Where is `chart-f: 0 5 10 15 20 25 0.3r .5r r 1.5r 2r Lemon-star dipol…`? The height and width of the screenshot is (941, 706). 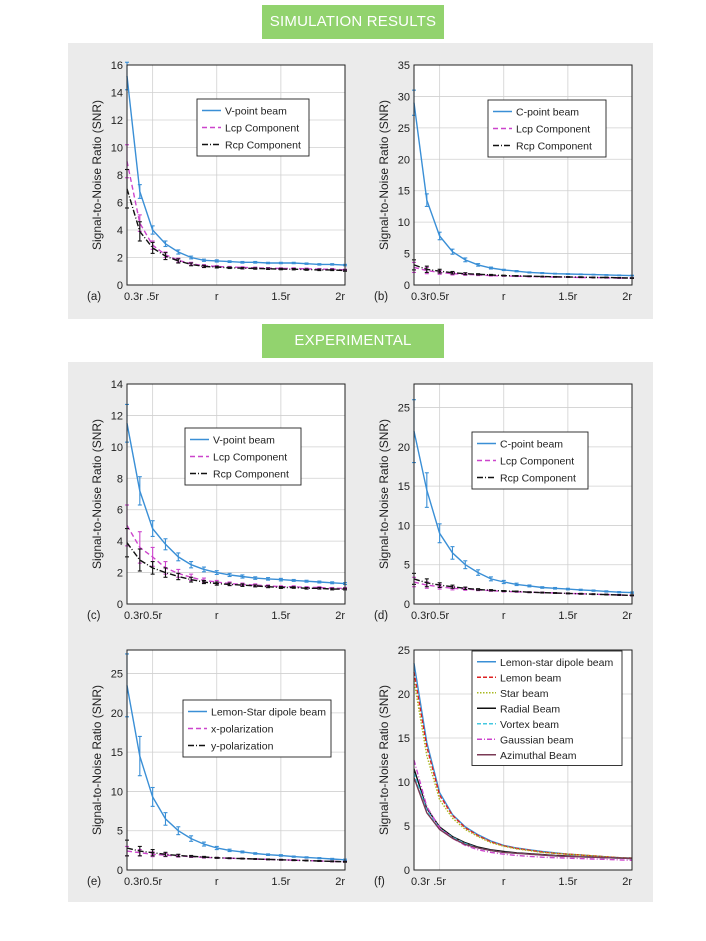
chart-f: 0 5 10 15 20 25 0.3r .5r r 1.5r 2r Lemon-star dipol… is located at coordinates (503, 766).